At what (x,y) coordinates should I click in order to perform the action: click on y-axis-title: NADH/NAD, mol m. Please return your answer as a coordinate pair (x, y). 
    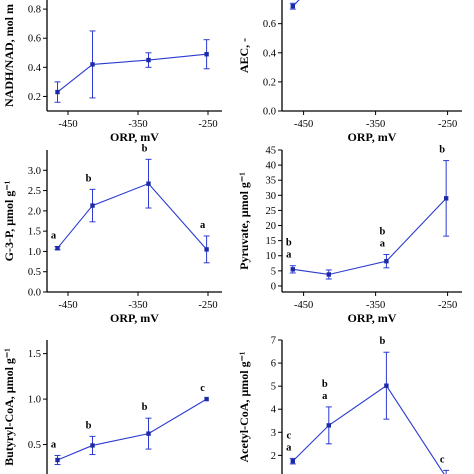
    Looking at the image, I should click on (9, 55).